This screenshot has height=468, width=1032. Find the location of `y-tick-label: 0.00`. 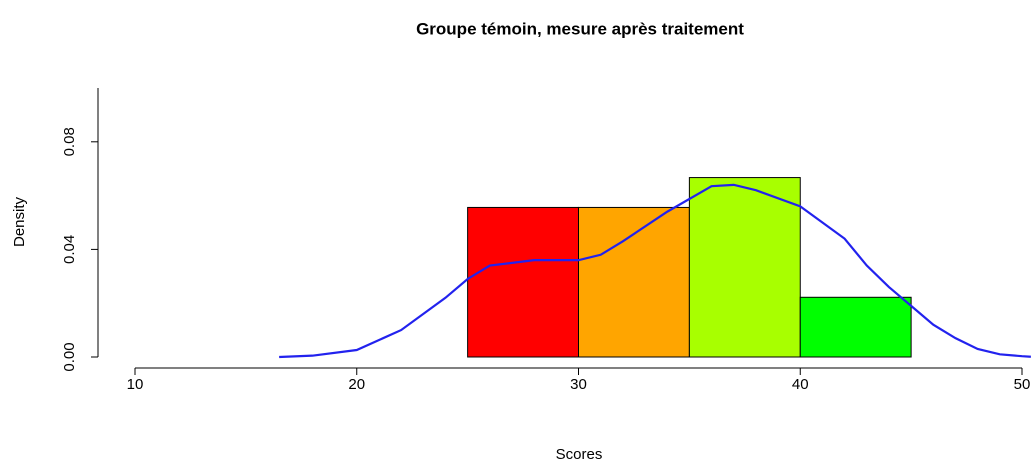

y-tick-label: 0.00 is located at coordinates (69, 356).